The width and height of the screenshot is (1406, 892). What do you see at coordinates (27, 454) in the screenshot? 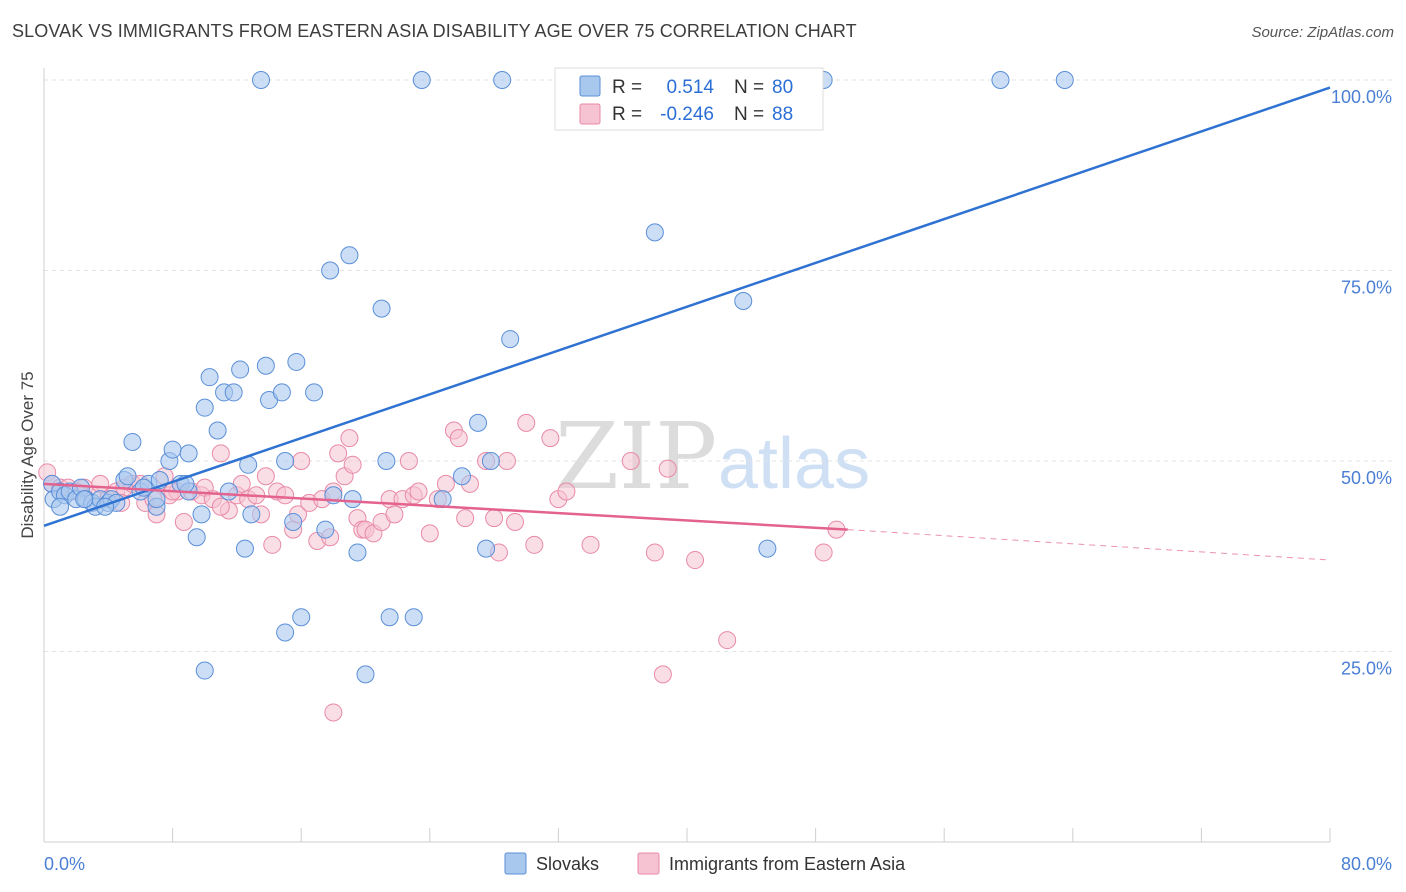
I see `y-axis-title: Disability Age Over 75` at bounding box center [27, 454].